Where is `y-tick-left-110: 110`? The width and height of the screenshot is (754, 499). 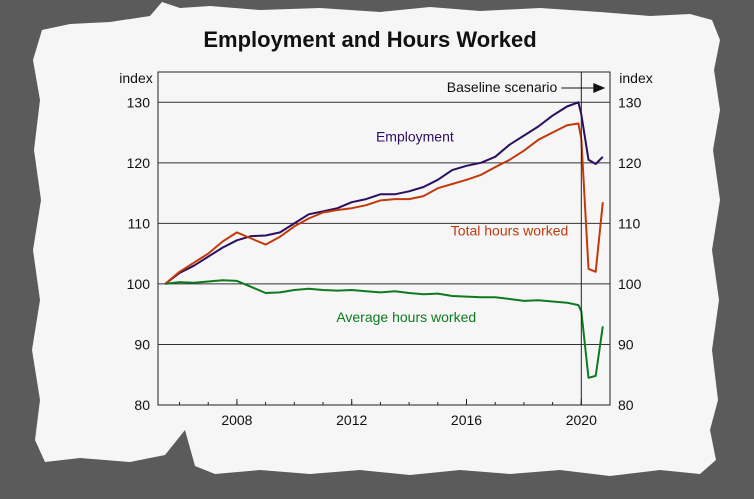 y-tick-left-110: 110 is located at coordinates (139, 223).